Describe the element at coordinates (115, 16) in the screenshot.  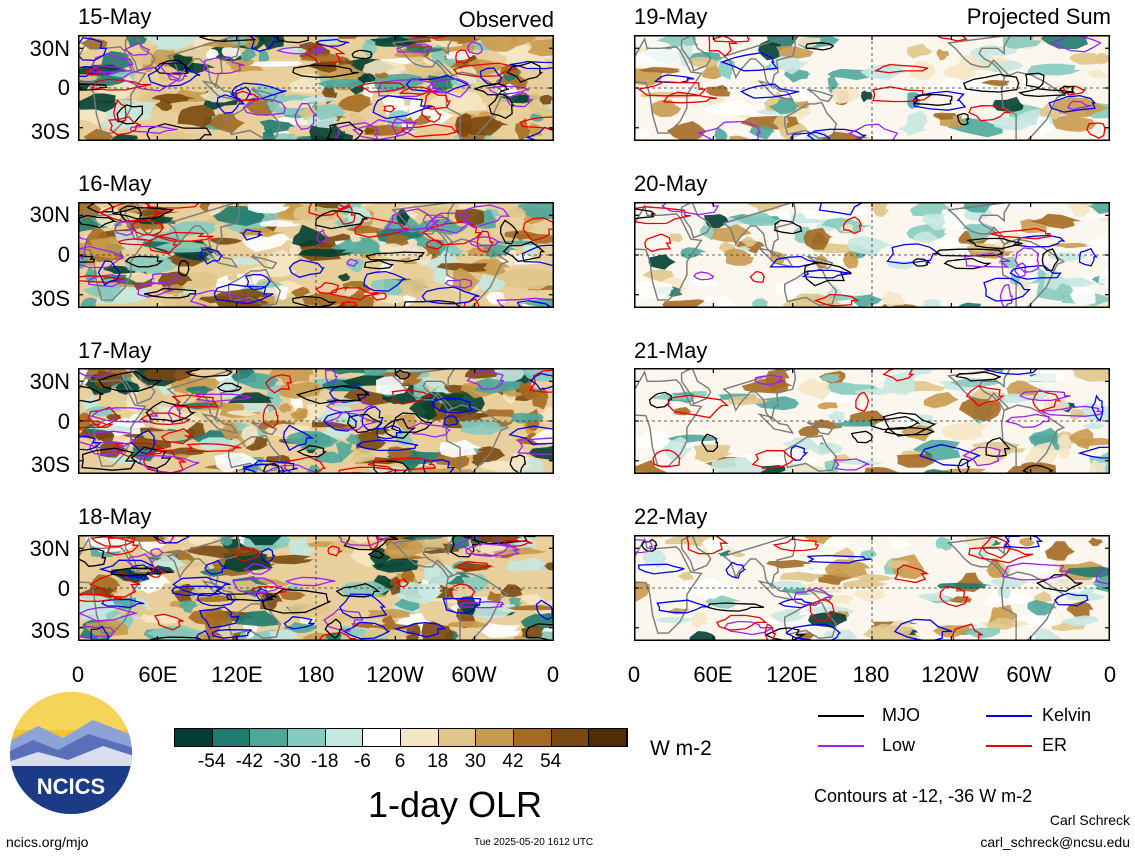
I see `panel-date-label: 15-May` at that location.